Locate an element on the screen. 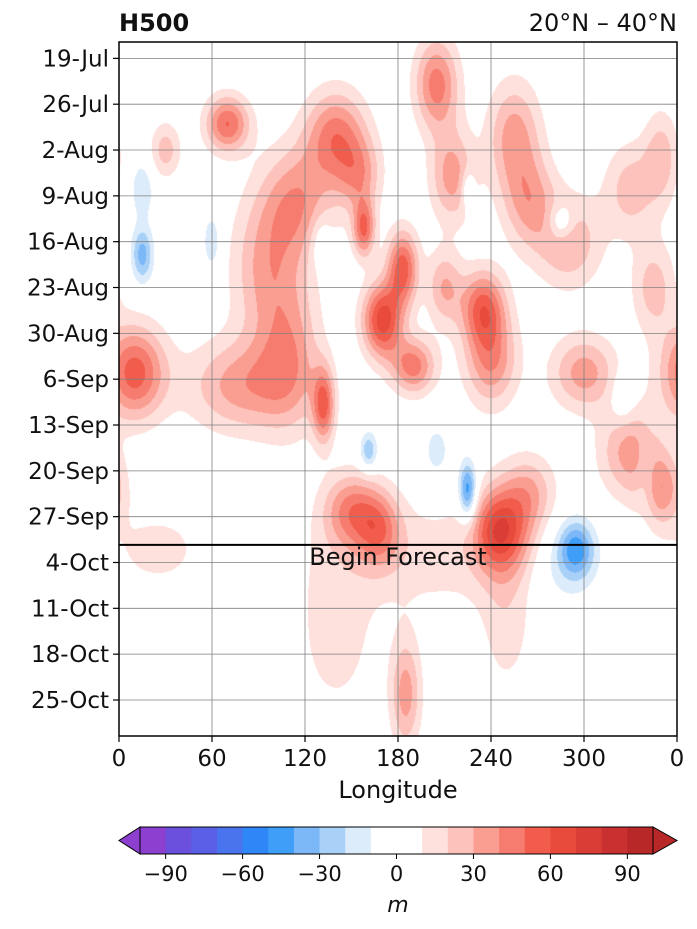  x-tick-label: 180 is located at coordinates (398, 759).